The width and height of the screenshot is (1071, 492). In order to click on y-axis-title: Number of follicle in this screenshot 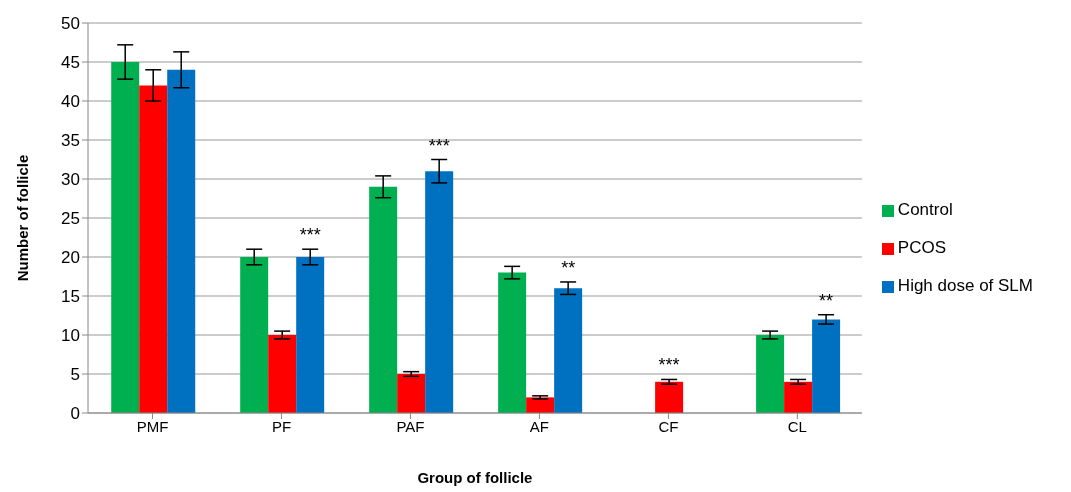, I will do `click(23, 218)`.